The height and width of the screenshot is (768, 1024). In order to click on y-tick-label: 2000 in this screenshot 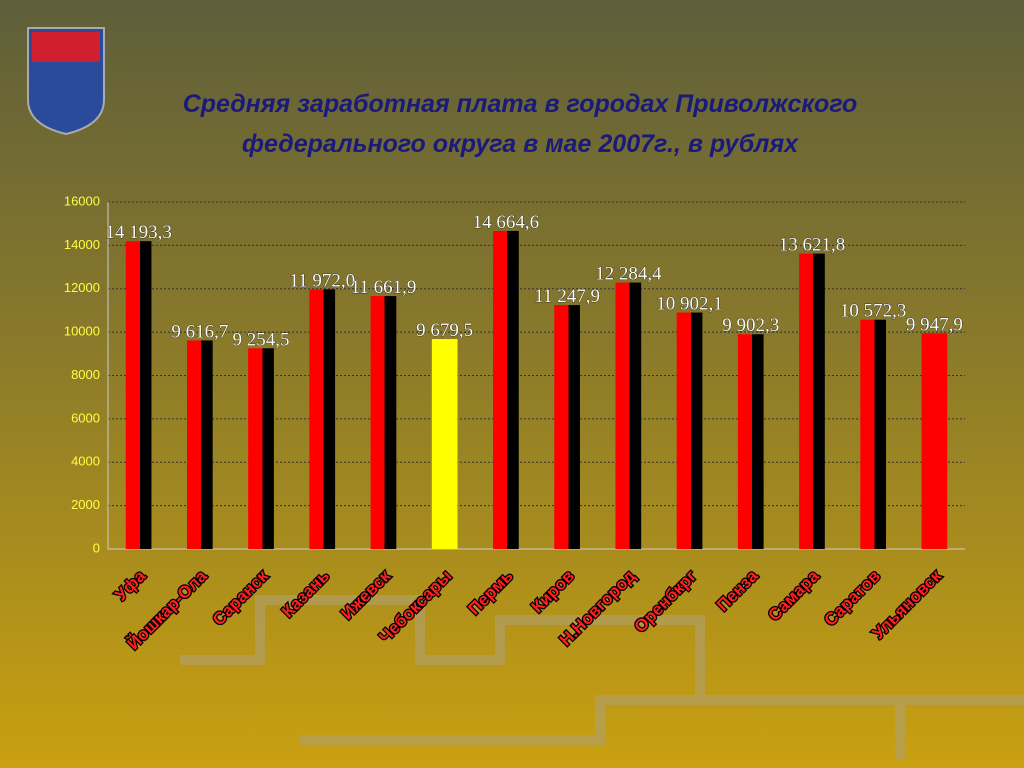, I will do `click(85, 504)`.